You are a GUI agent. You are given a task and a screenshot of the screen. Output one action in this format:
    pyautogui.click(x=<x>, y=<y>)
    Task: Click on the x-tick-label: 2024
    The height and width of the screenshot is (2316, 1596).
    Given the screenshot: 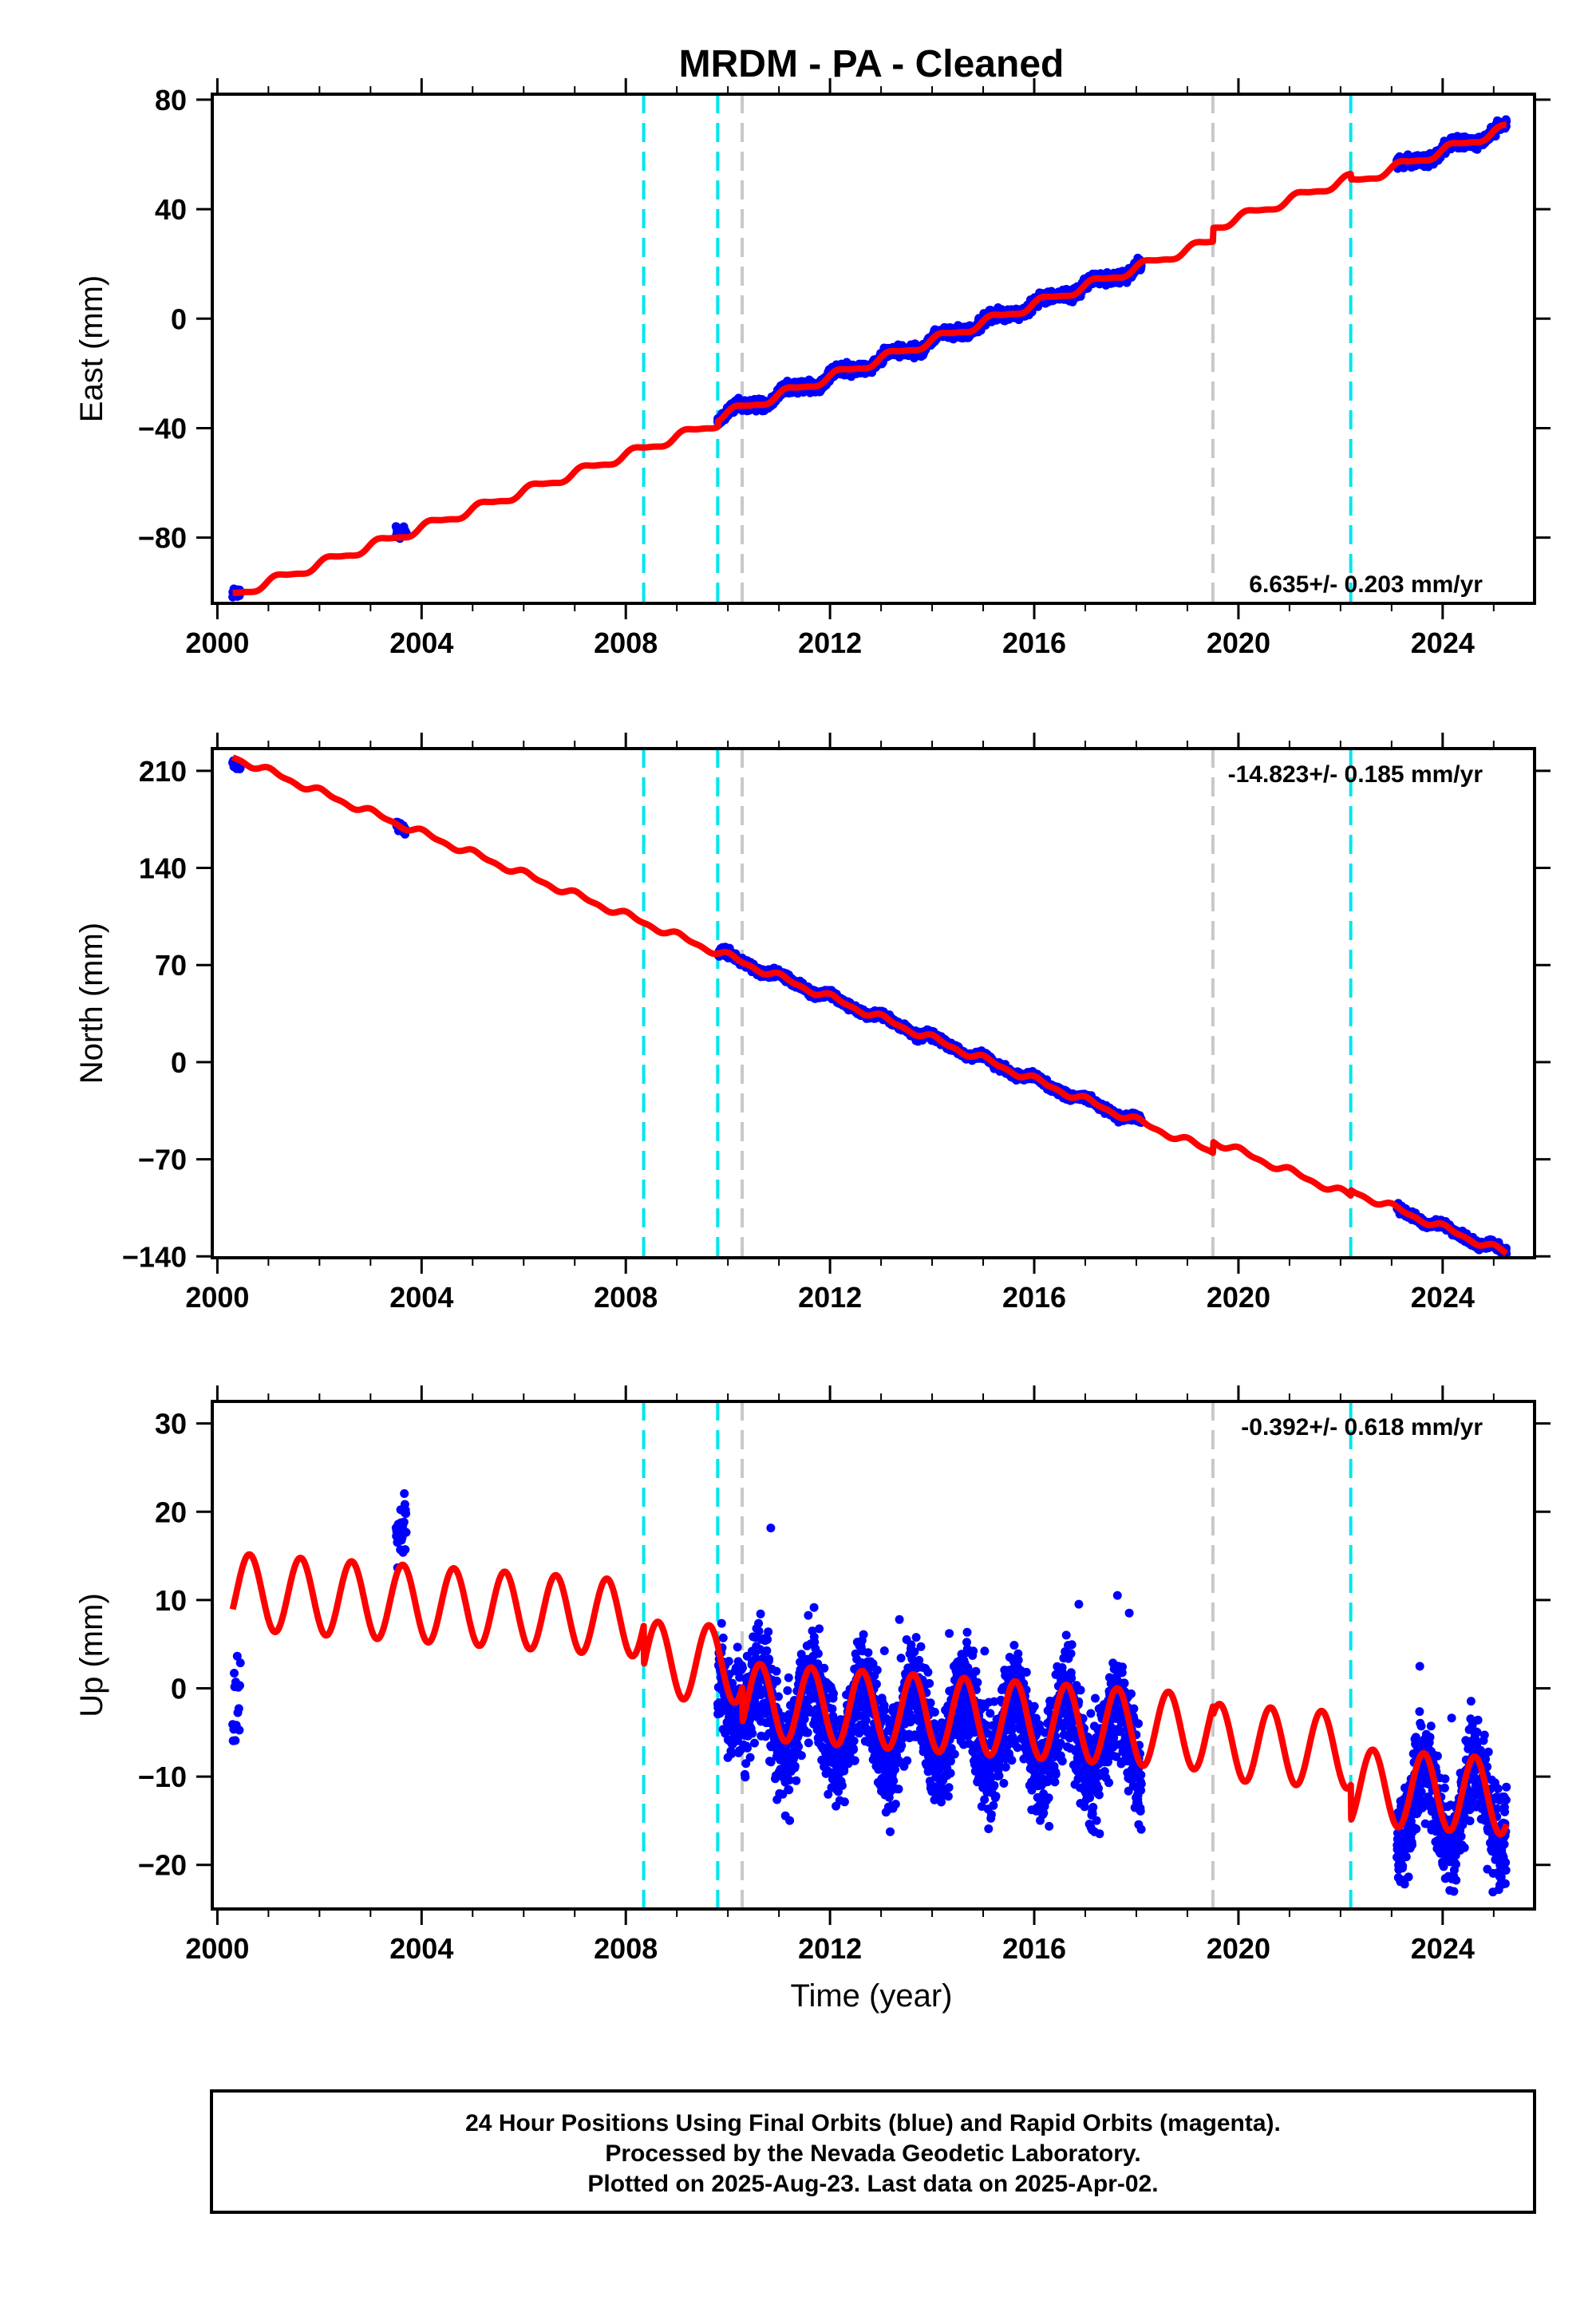 What is the action you would take?
    pyautogui.click(x=1443, y=642)
    